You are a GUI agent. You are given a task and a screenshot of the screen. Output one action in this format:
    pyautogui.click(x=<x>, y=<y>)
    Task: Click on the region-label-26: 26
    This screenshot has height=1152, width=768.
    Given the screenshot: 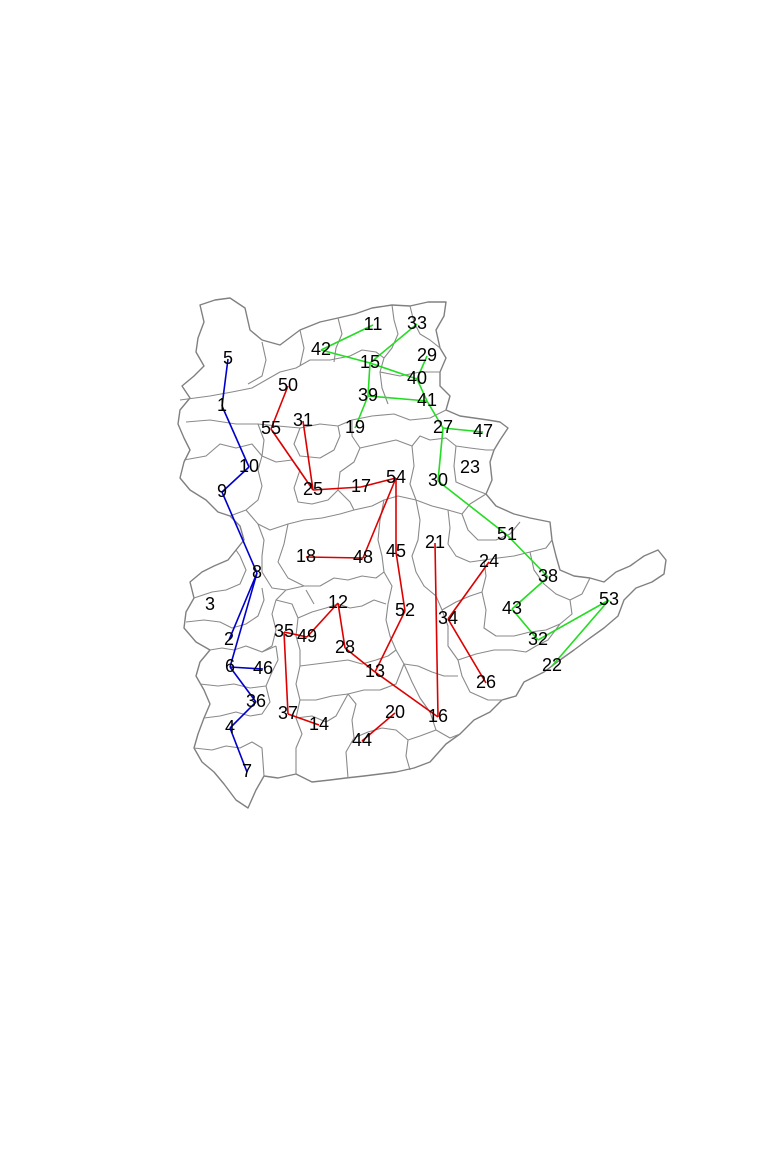 What is the action you would take?
    pyautogui.click(x=486, y=682)
    